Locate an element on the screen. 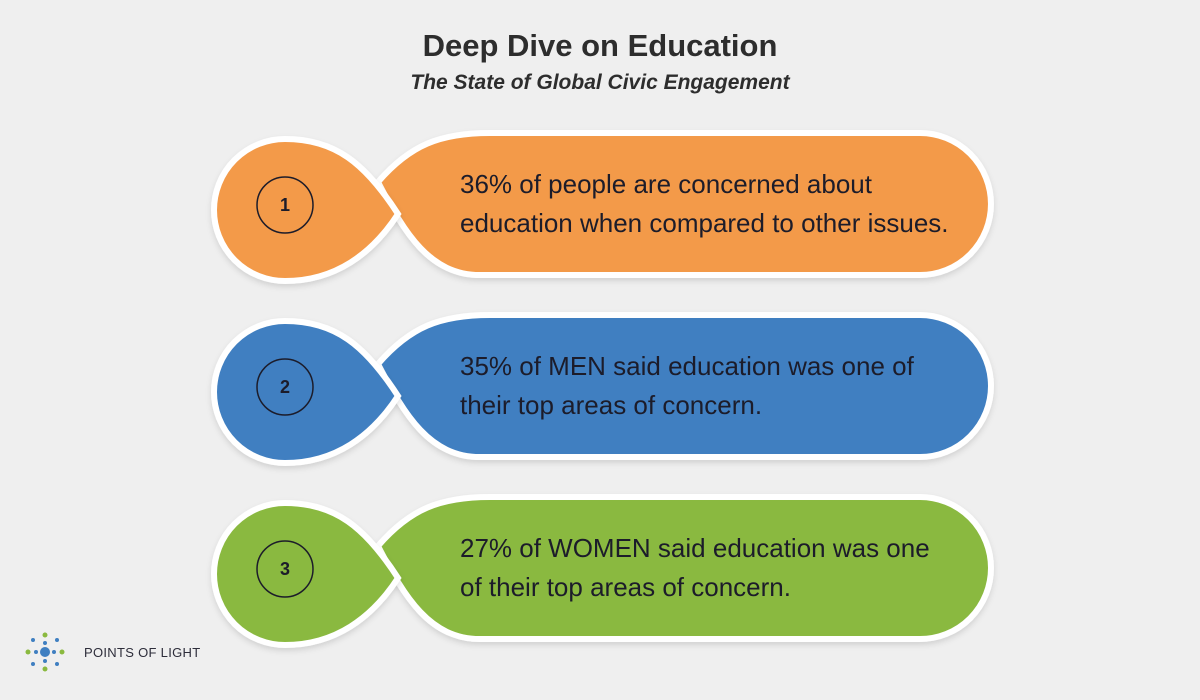  item-number: 2 is located at coordinates (284, 387).